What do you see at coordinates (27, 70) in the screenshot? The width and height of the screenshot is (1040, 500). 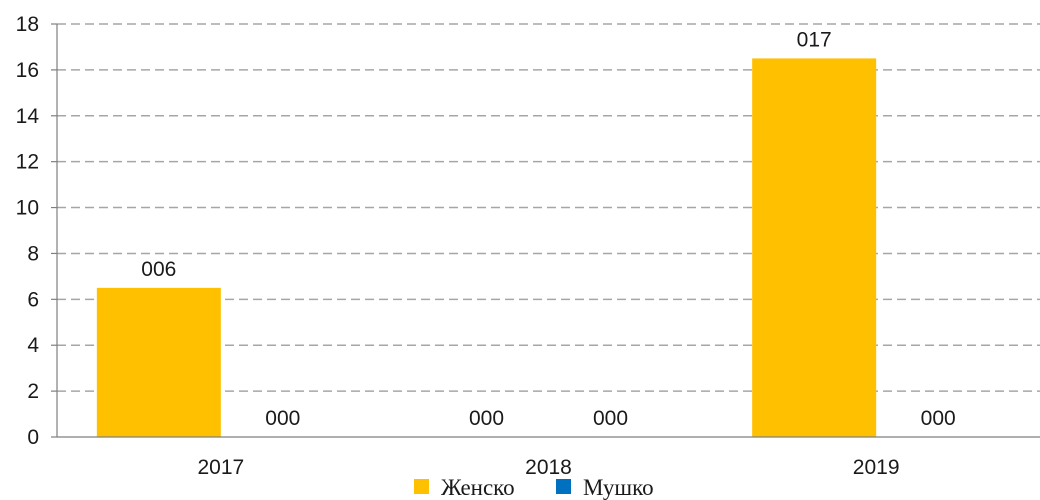 I see `y-tick-label: 16` at bounding box center [27, 70].